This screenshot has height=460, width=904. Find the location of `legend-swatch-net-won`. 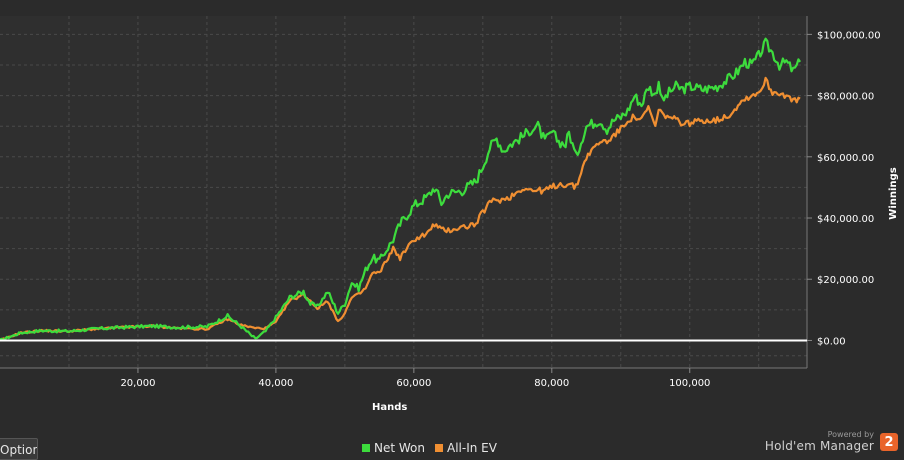

legend-swatch-net-won is located at coordinates (366, 448).